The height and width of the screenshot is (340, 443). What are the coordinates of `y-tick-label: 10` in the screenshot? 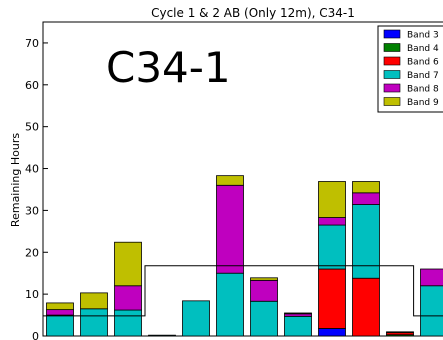 It's located at (32, 294).